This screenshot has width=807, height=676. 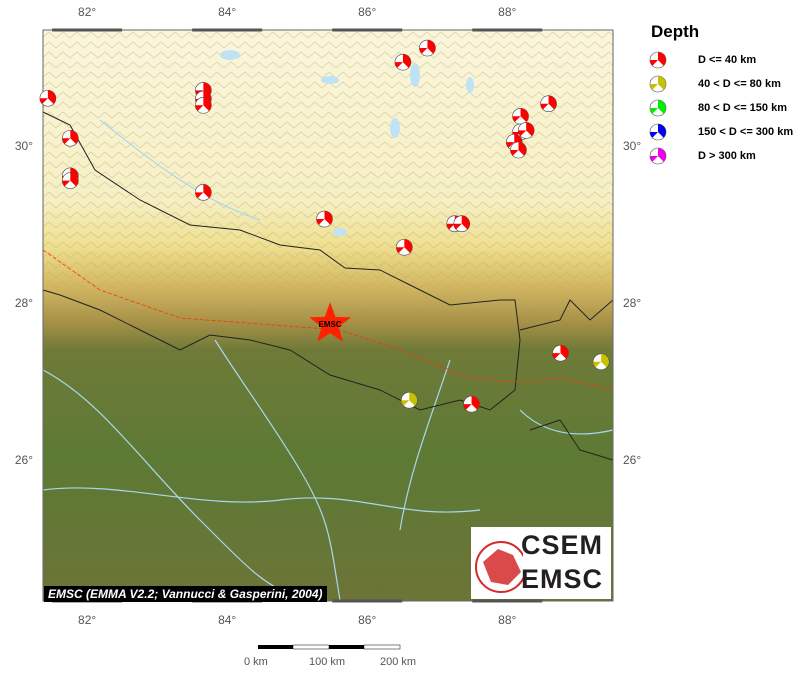 I want to click on globe-icon, so click(x=499, y=567).